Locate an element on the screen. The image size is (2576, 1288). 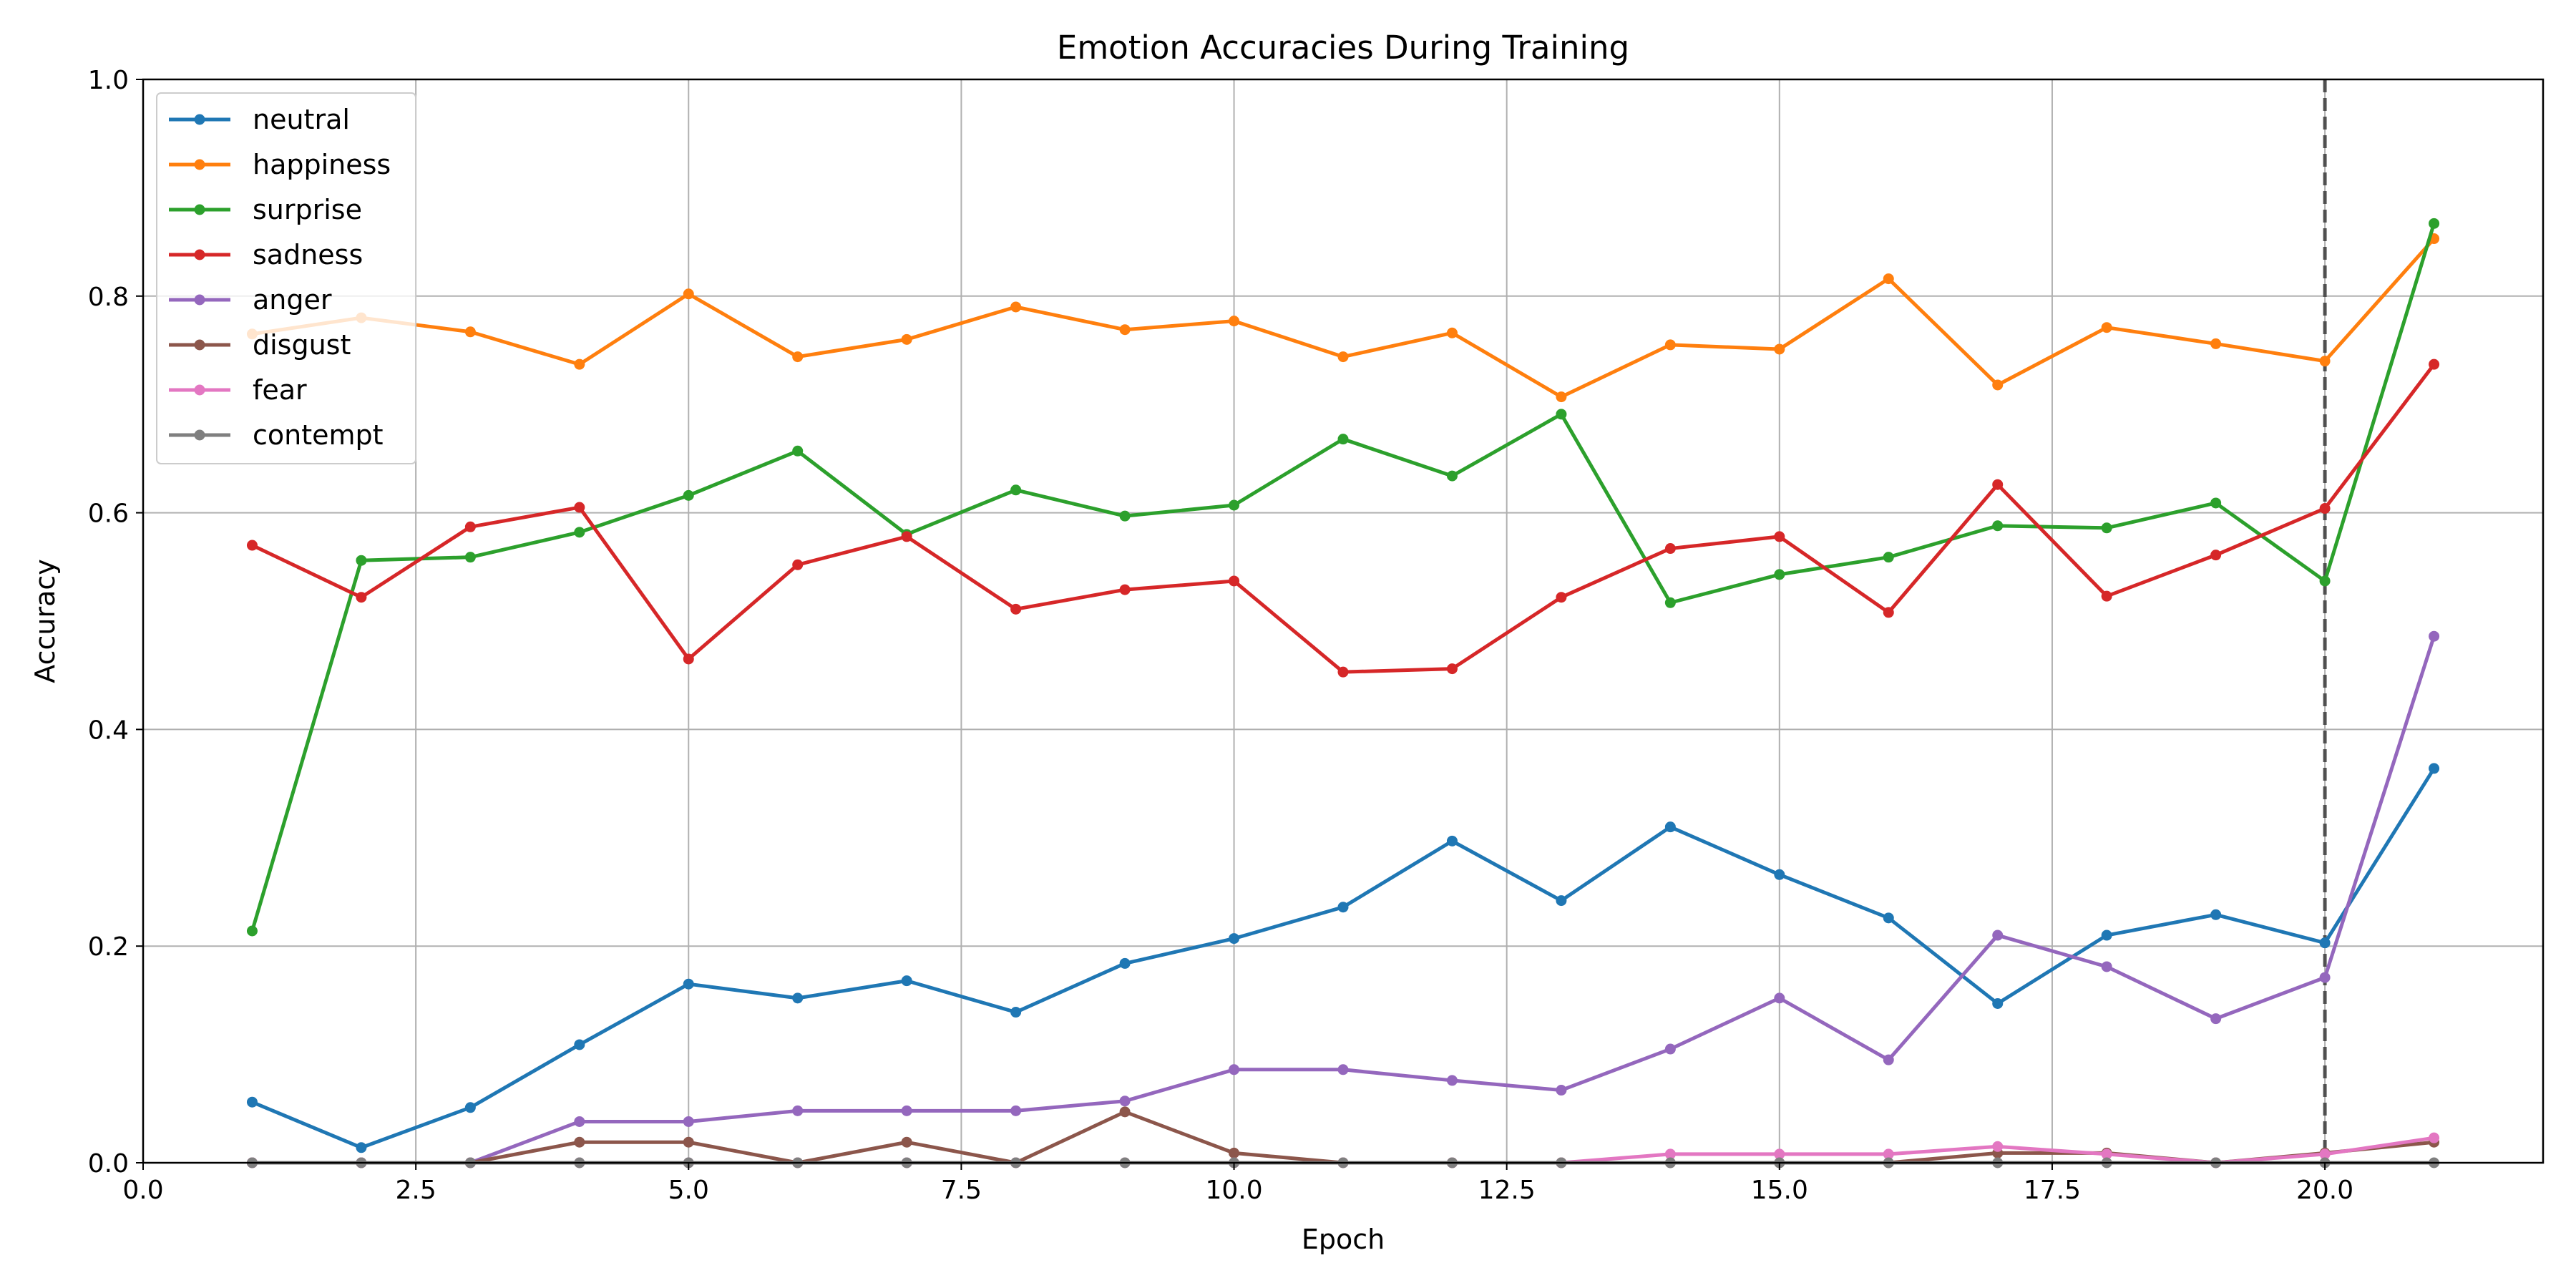
x-tick-label: 7.5 is located at coordinates (961, 1190).